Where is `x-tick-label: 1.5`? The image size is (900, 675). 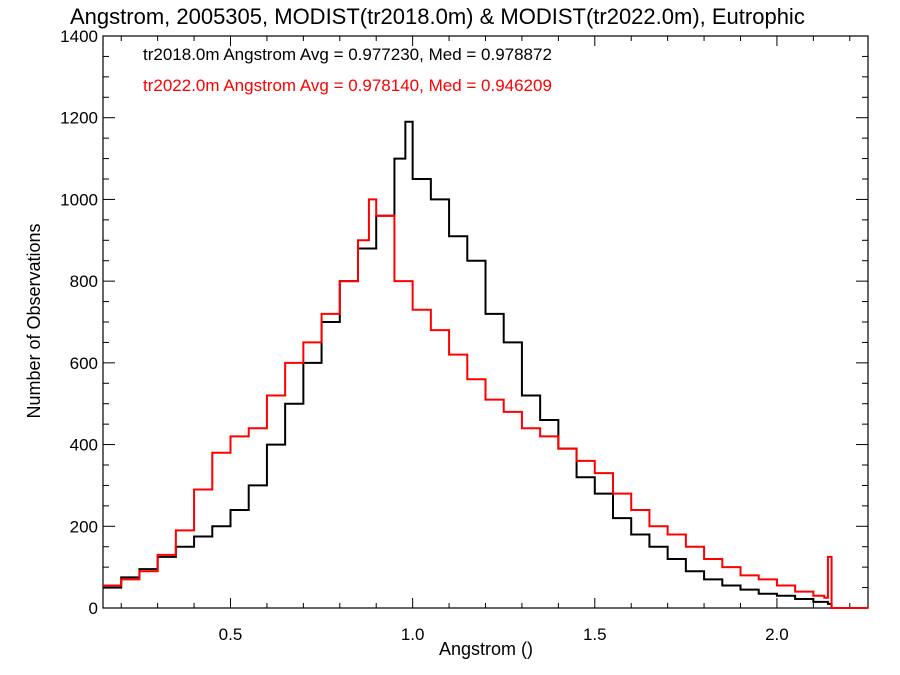 x-tick-label: 1.5 is located at coordinates (595, 634).